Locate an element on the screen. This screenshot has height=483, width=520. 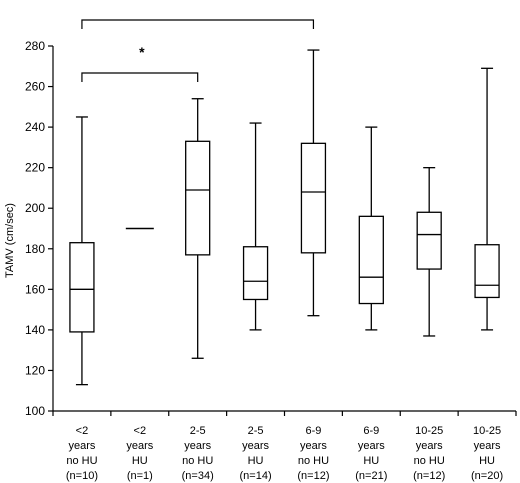
y-tick-label: 240 is located at coordinates (35, 127).